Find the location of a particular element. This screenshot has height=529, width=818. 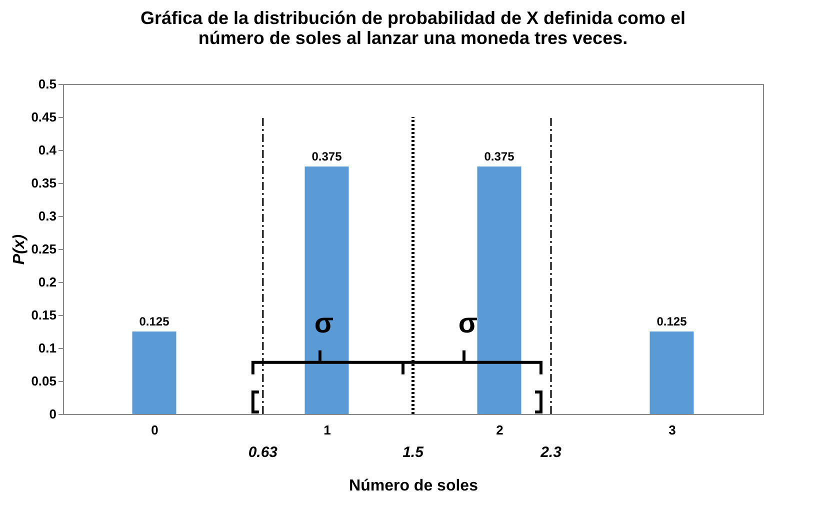

y-tick-label: 0.1 is located at coordinates (47, 348).